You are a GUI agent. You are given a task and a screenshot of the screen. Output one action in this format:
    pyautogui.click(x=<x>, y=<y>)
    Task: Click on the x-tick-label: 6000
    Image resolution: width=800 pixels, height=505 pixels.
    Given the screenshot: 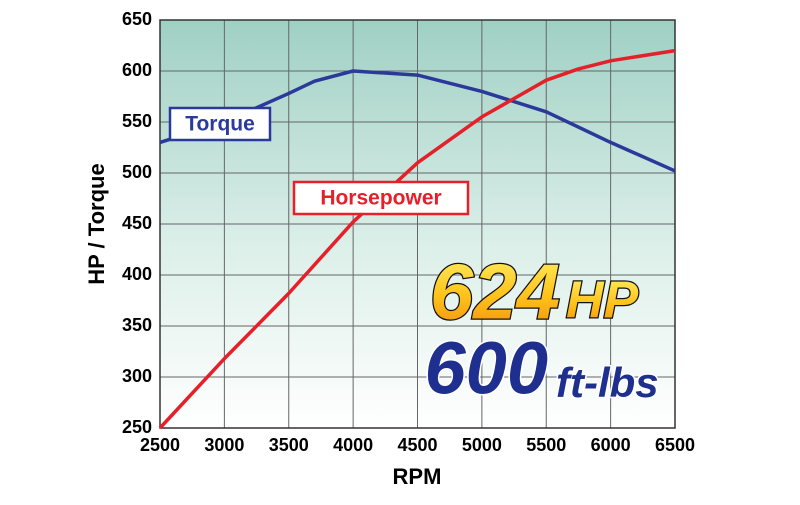 What is the action you would take?
    pyautogui.click(x=611, y=445)
    